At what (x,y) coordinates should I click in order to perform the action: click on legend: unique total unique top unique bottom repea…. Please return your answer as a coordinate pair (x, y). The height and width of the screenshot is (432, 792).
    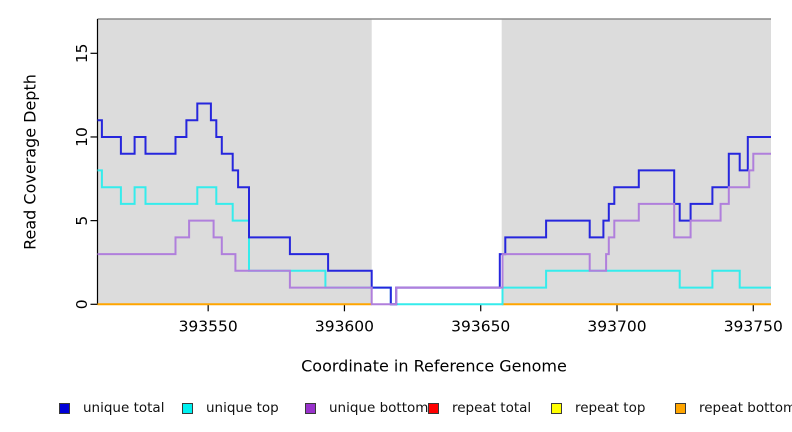
    Looking at the image, I should click on (396, 411).